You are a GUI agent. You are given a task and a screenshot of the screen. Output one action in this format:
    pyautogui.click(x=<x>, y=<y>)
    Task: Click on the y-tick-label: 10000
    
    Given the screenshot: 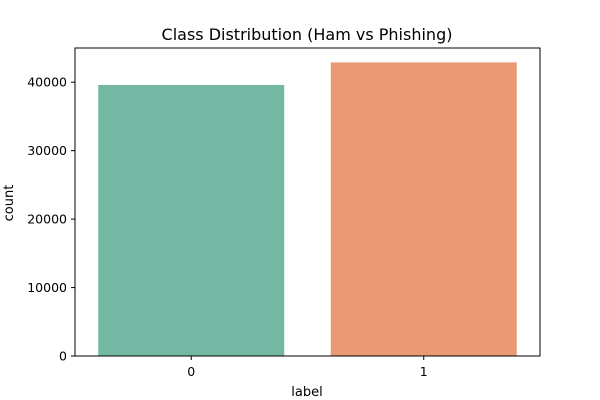 What is the action you would take?
    pyautogui.click(x=47, y=287)
    